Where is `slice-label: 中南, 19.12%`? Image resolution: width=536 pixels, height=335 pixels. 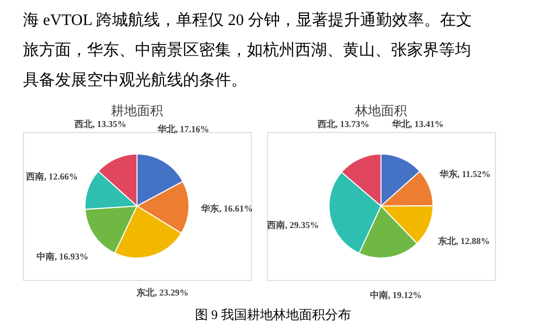
slice-label: 中南, 19.12% is located at coordinates (396, 295).